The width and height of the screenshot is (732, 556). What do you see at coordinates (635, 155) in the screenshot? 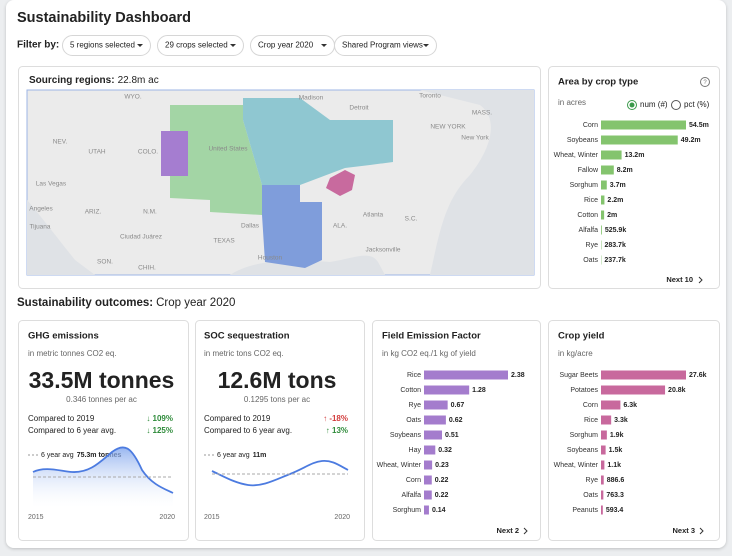
I see `value-label: 13.2m` at bounding box center [635, 155].